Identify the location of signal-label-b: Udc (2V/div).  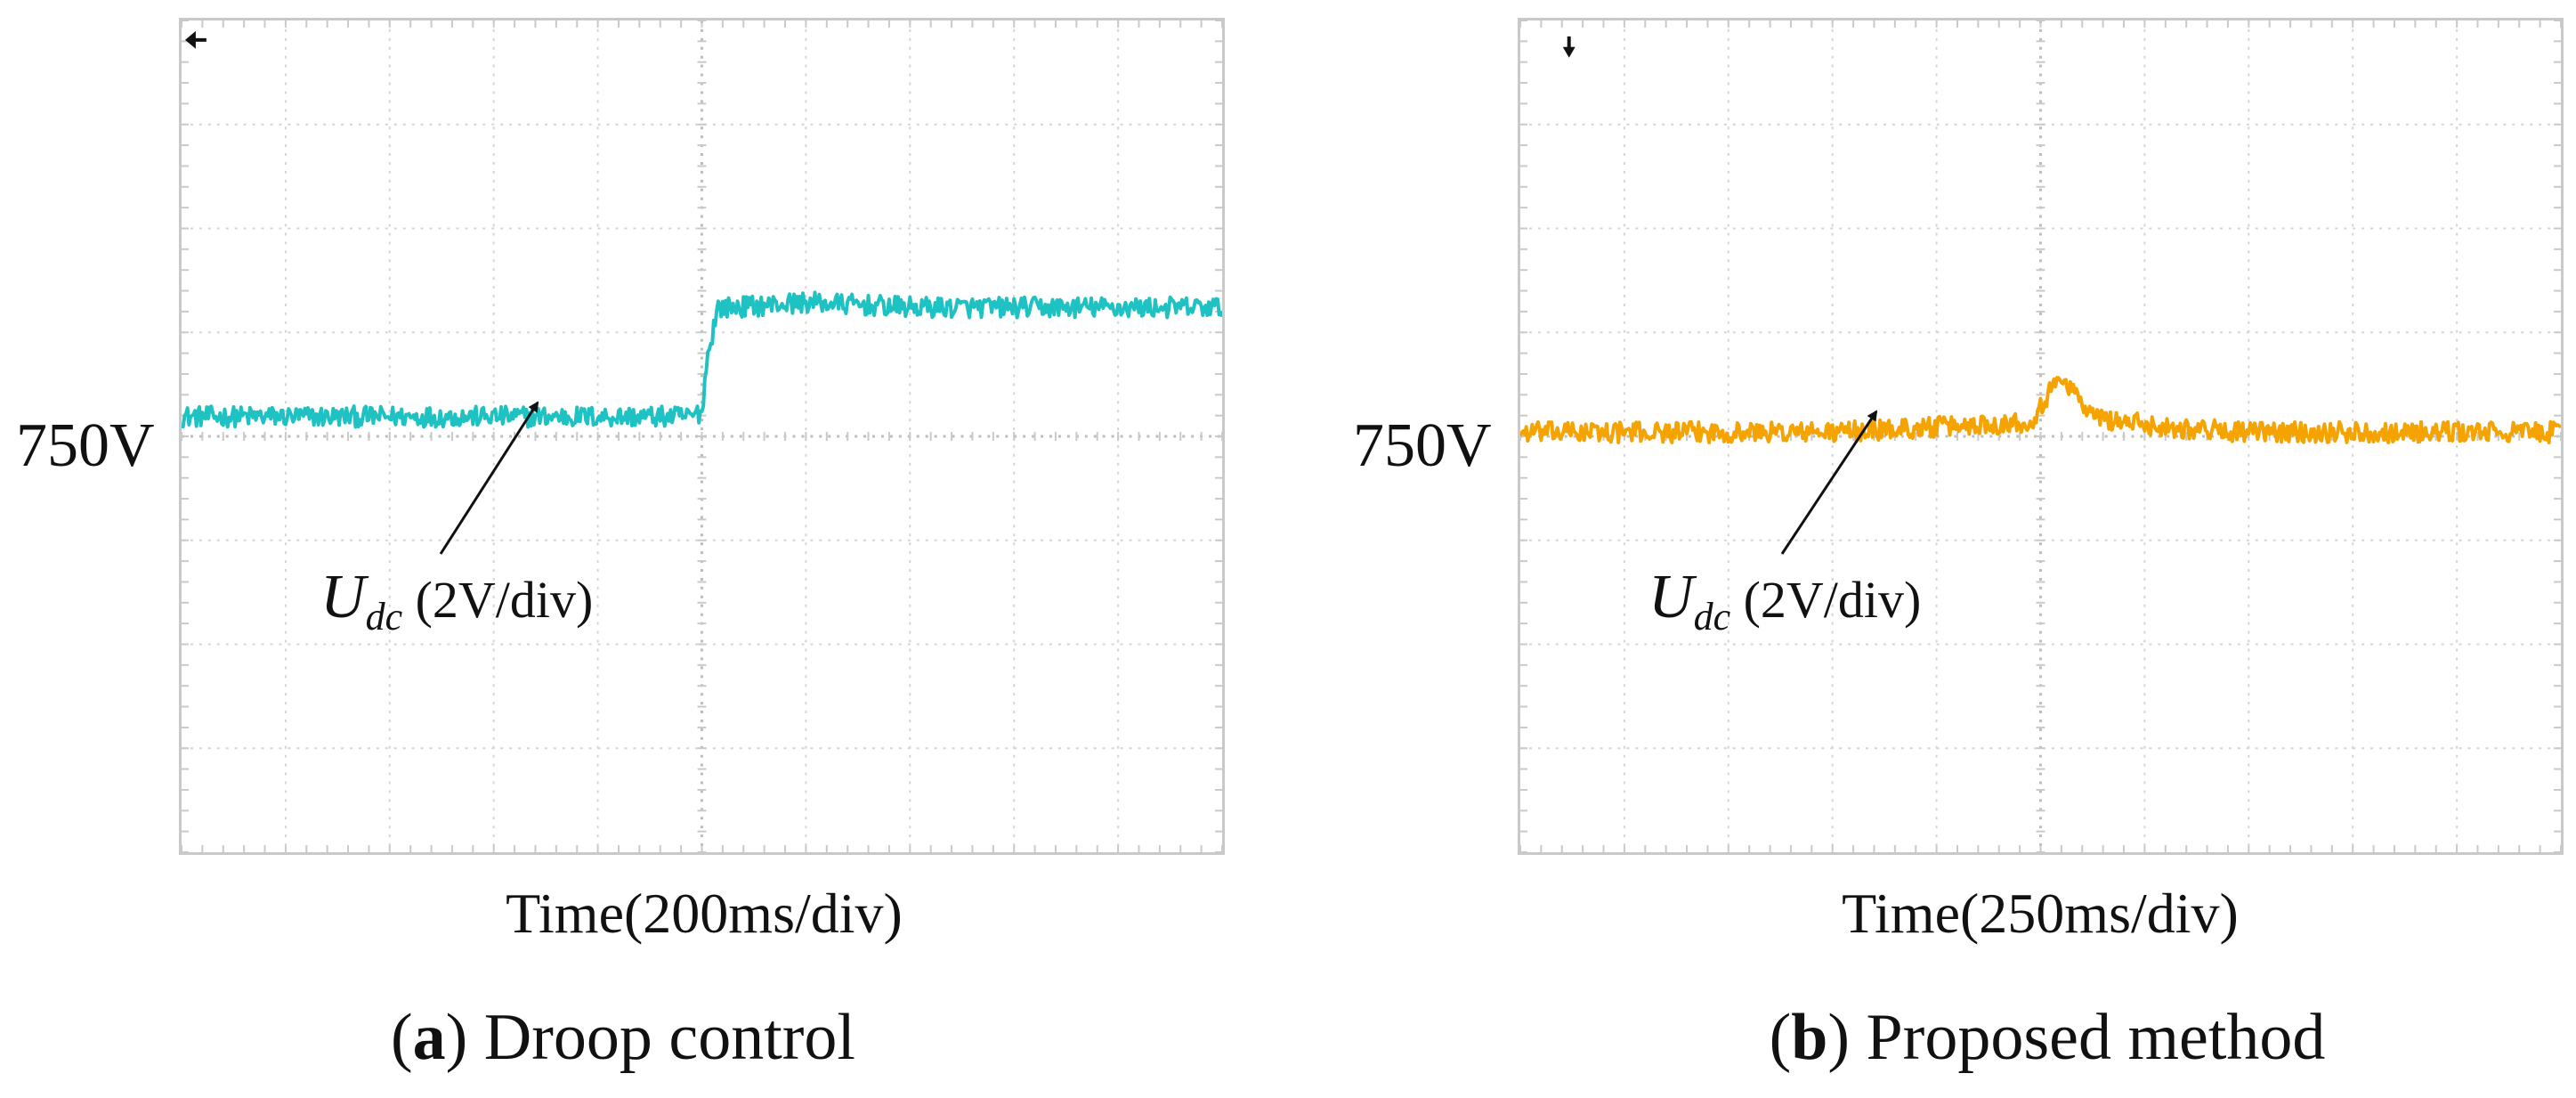
(1784, 601).